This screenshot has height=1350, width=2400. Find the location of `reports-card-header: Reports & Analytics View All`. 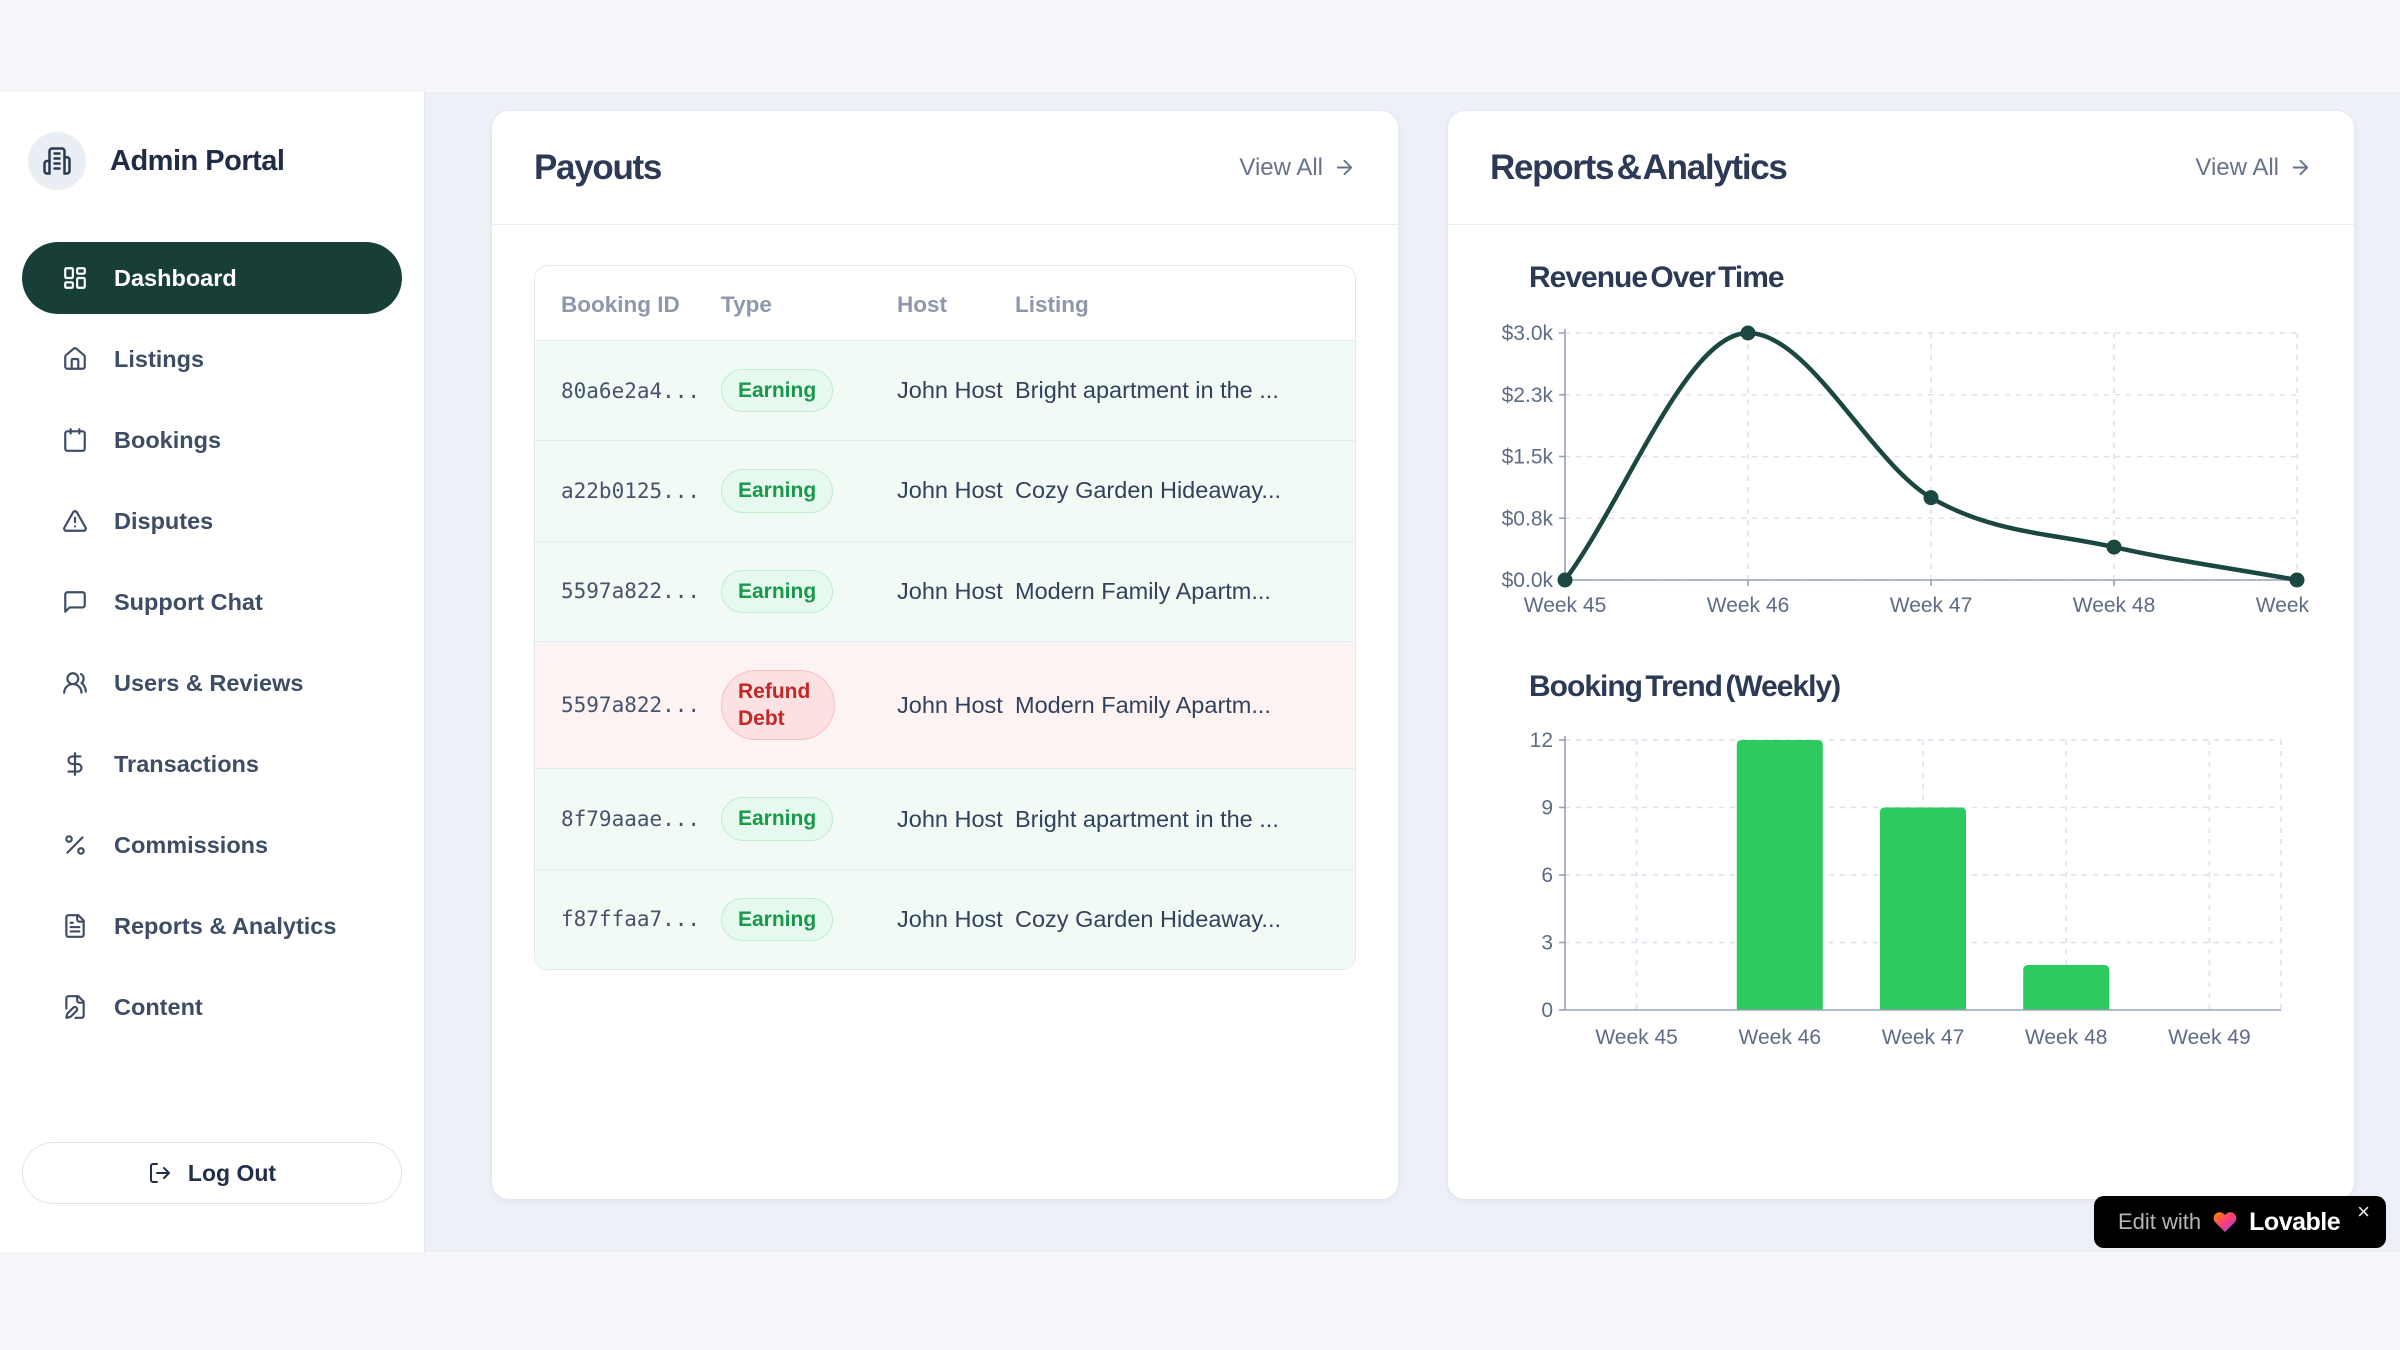

reports-card-header: Reports & Analytics View All is located at coordinates (1901, 168).